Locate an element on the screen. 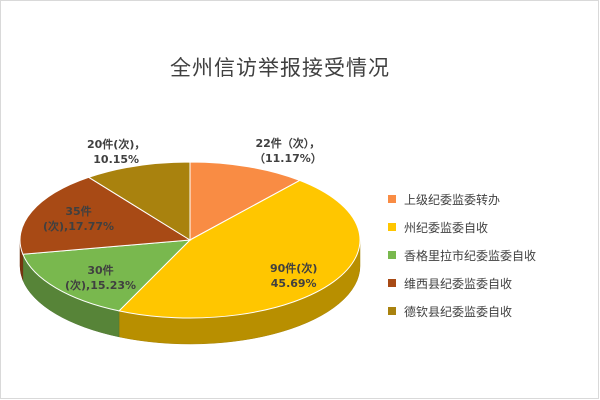 The width and height of the screenshot is (600, 400). data-label-line: 30件 is located at coordinates (100, 270).